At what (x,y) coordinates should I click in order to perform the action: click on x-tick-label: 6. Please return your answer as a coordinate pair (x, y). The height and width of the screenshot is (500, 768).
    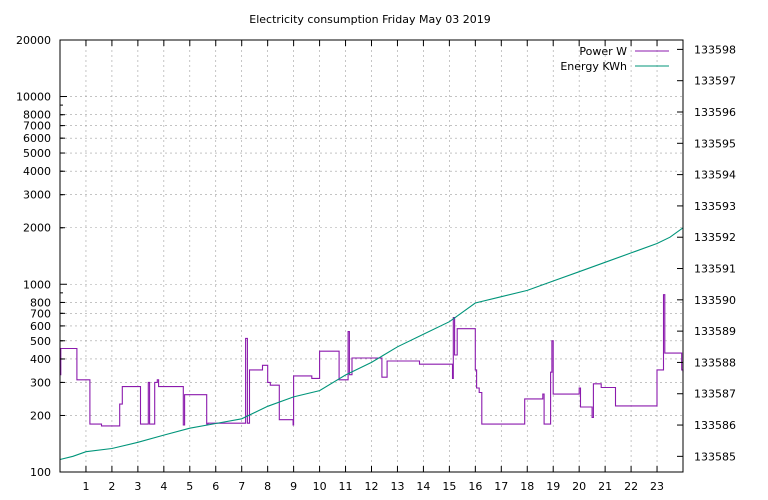
    Looking at the image, I should click on (215, 486).